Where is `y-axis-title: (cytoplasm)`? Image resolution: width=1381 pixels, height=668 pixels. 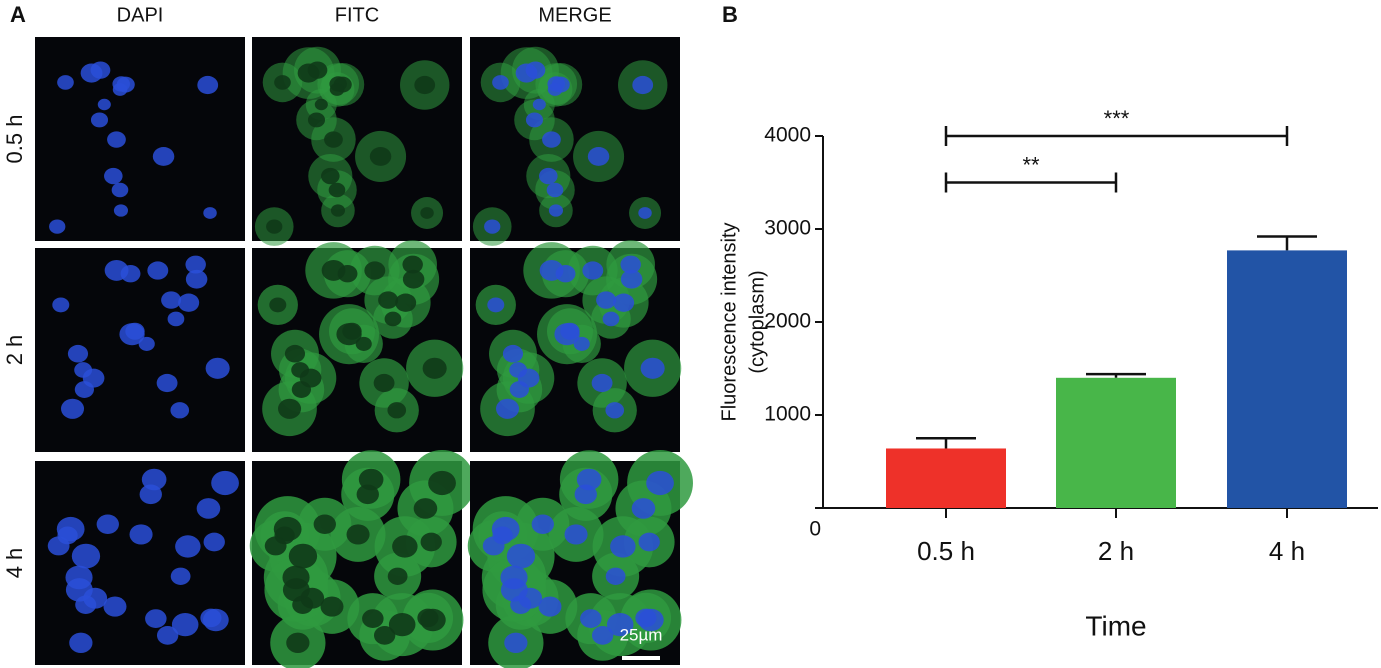
y-axis-title: (cytoplasm) is located at coordinates (757, 321).